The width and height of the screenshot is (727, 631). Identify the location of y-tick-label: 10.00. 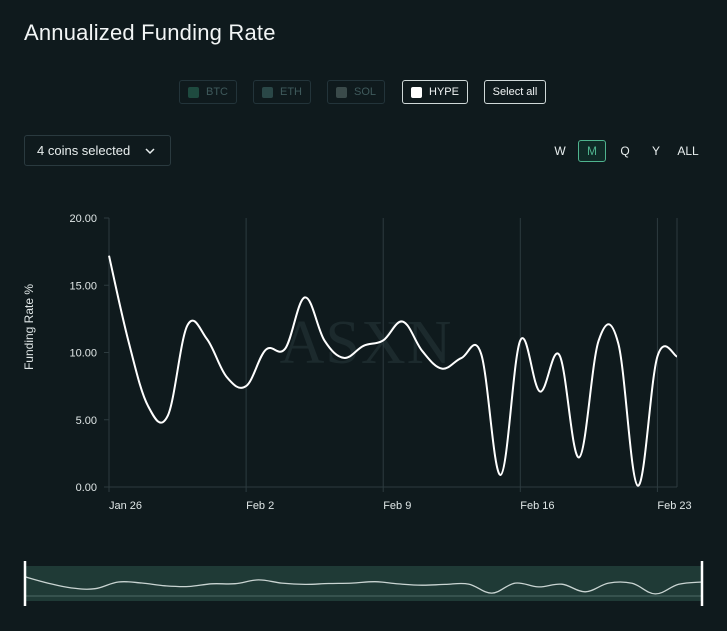
(83, 354).